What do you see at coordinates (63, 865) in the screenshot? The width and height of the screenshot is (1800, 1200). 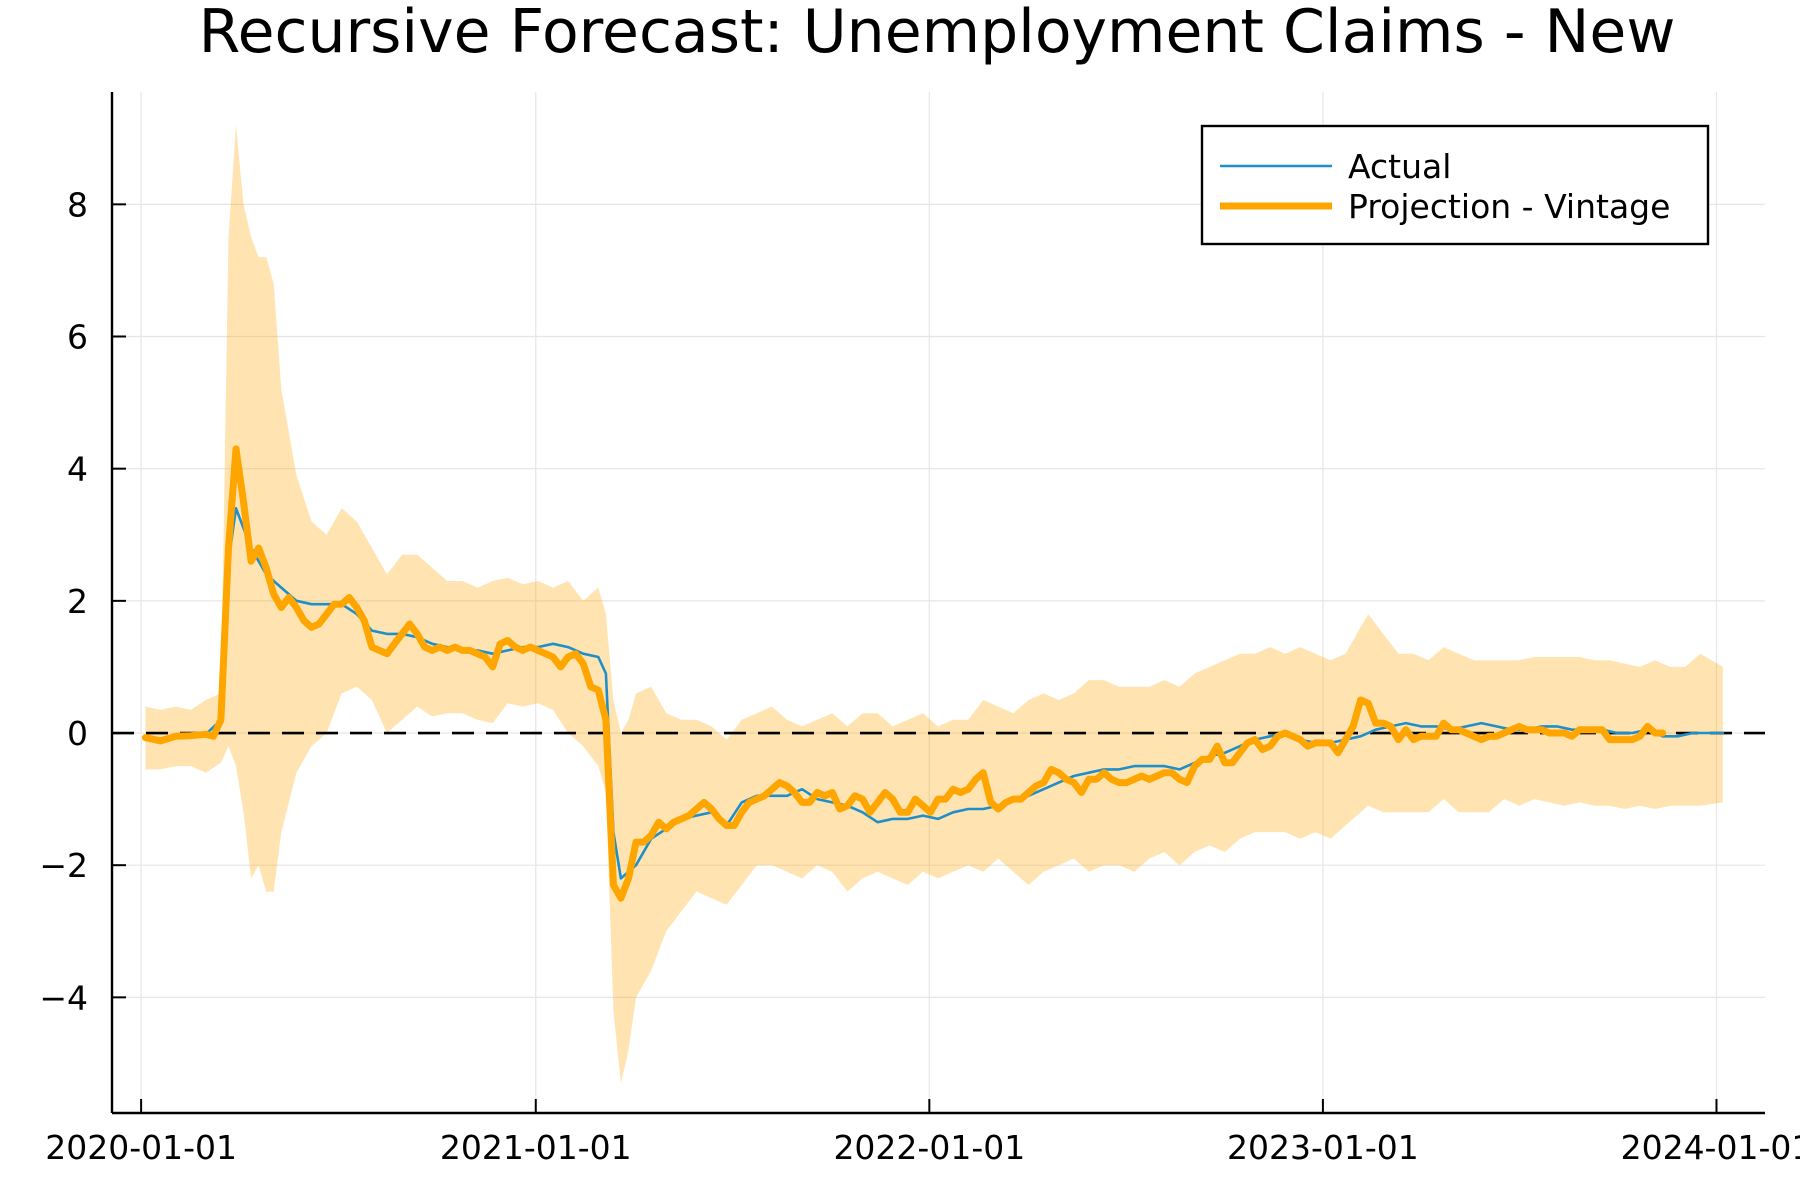 I see `y-tick-label: −2` at bounding box center [63, 865].